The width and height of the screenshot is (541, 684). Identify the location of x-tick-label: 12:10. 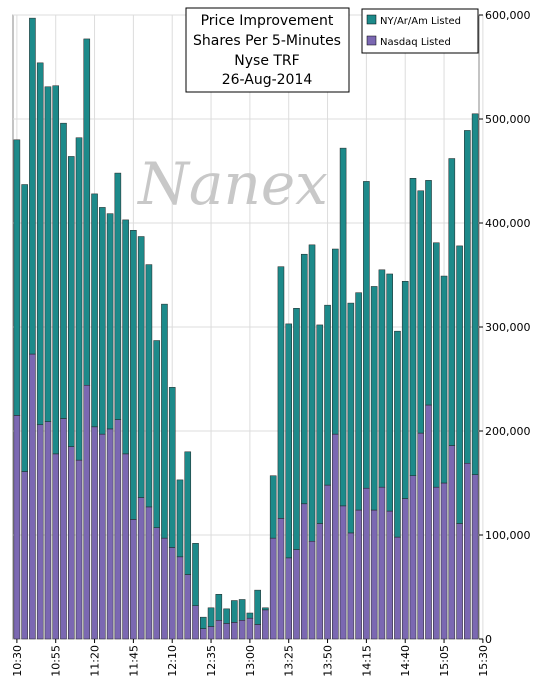
(172, 661).